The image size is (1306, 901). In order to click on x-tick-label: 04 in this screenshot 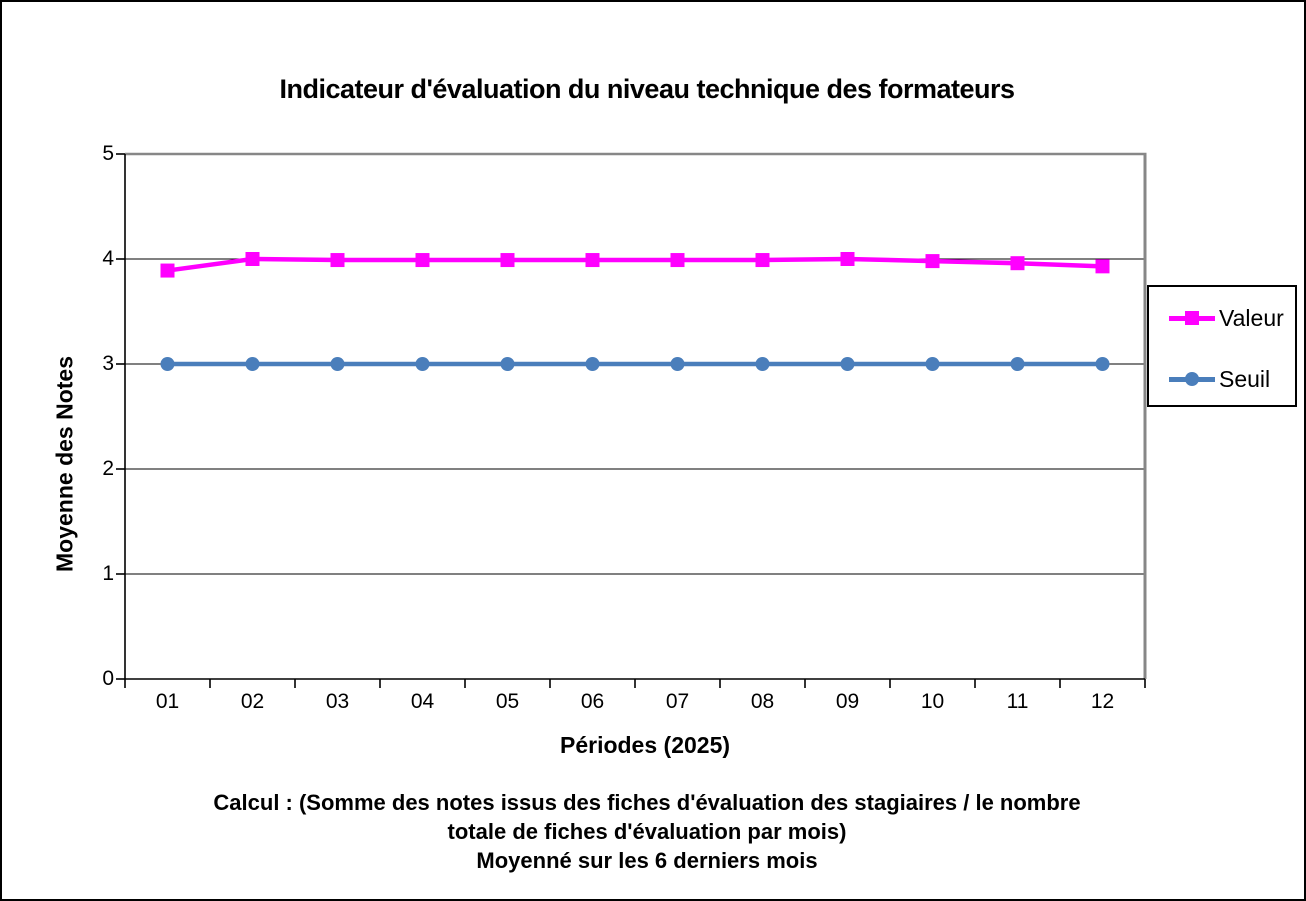, I will do `click(422, 701)`.